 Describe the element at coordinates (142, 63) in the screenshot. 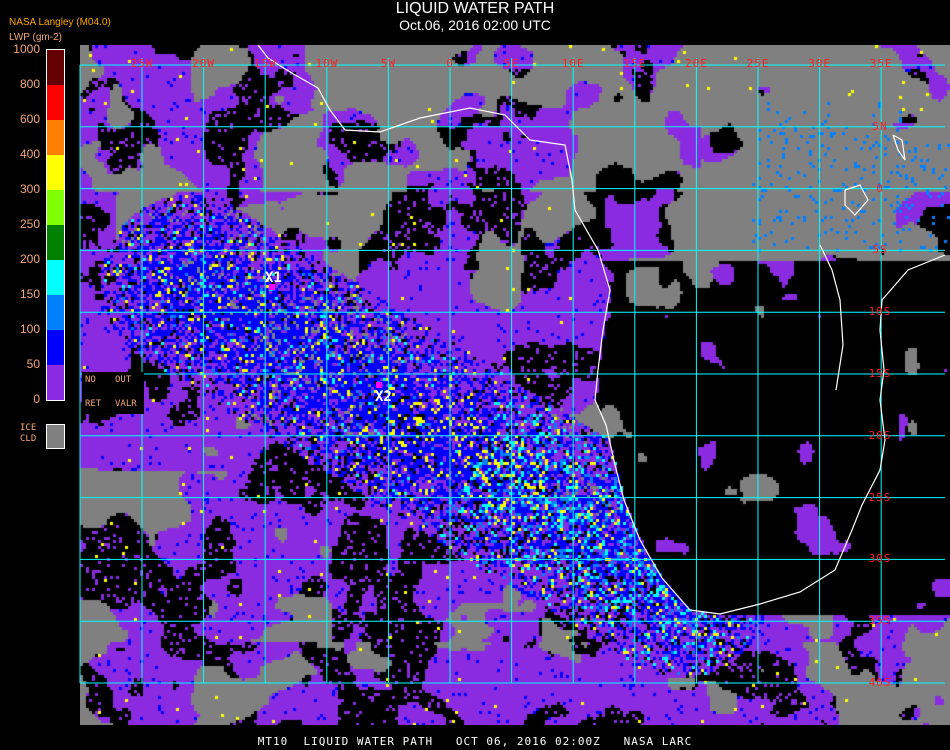

I see `longitude-label: 25W` at that location.